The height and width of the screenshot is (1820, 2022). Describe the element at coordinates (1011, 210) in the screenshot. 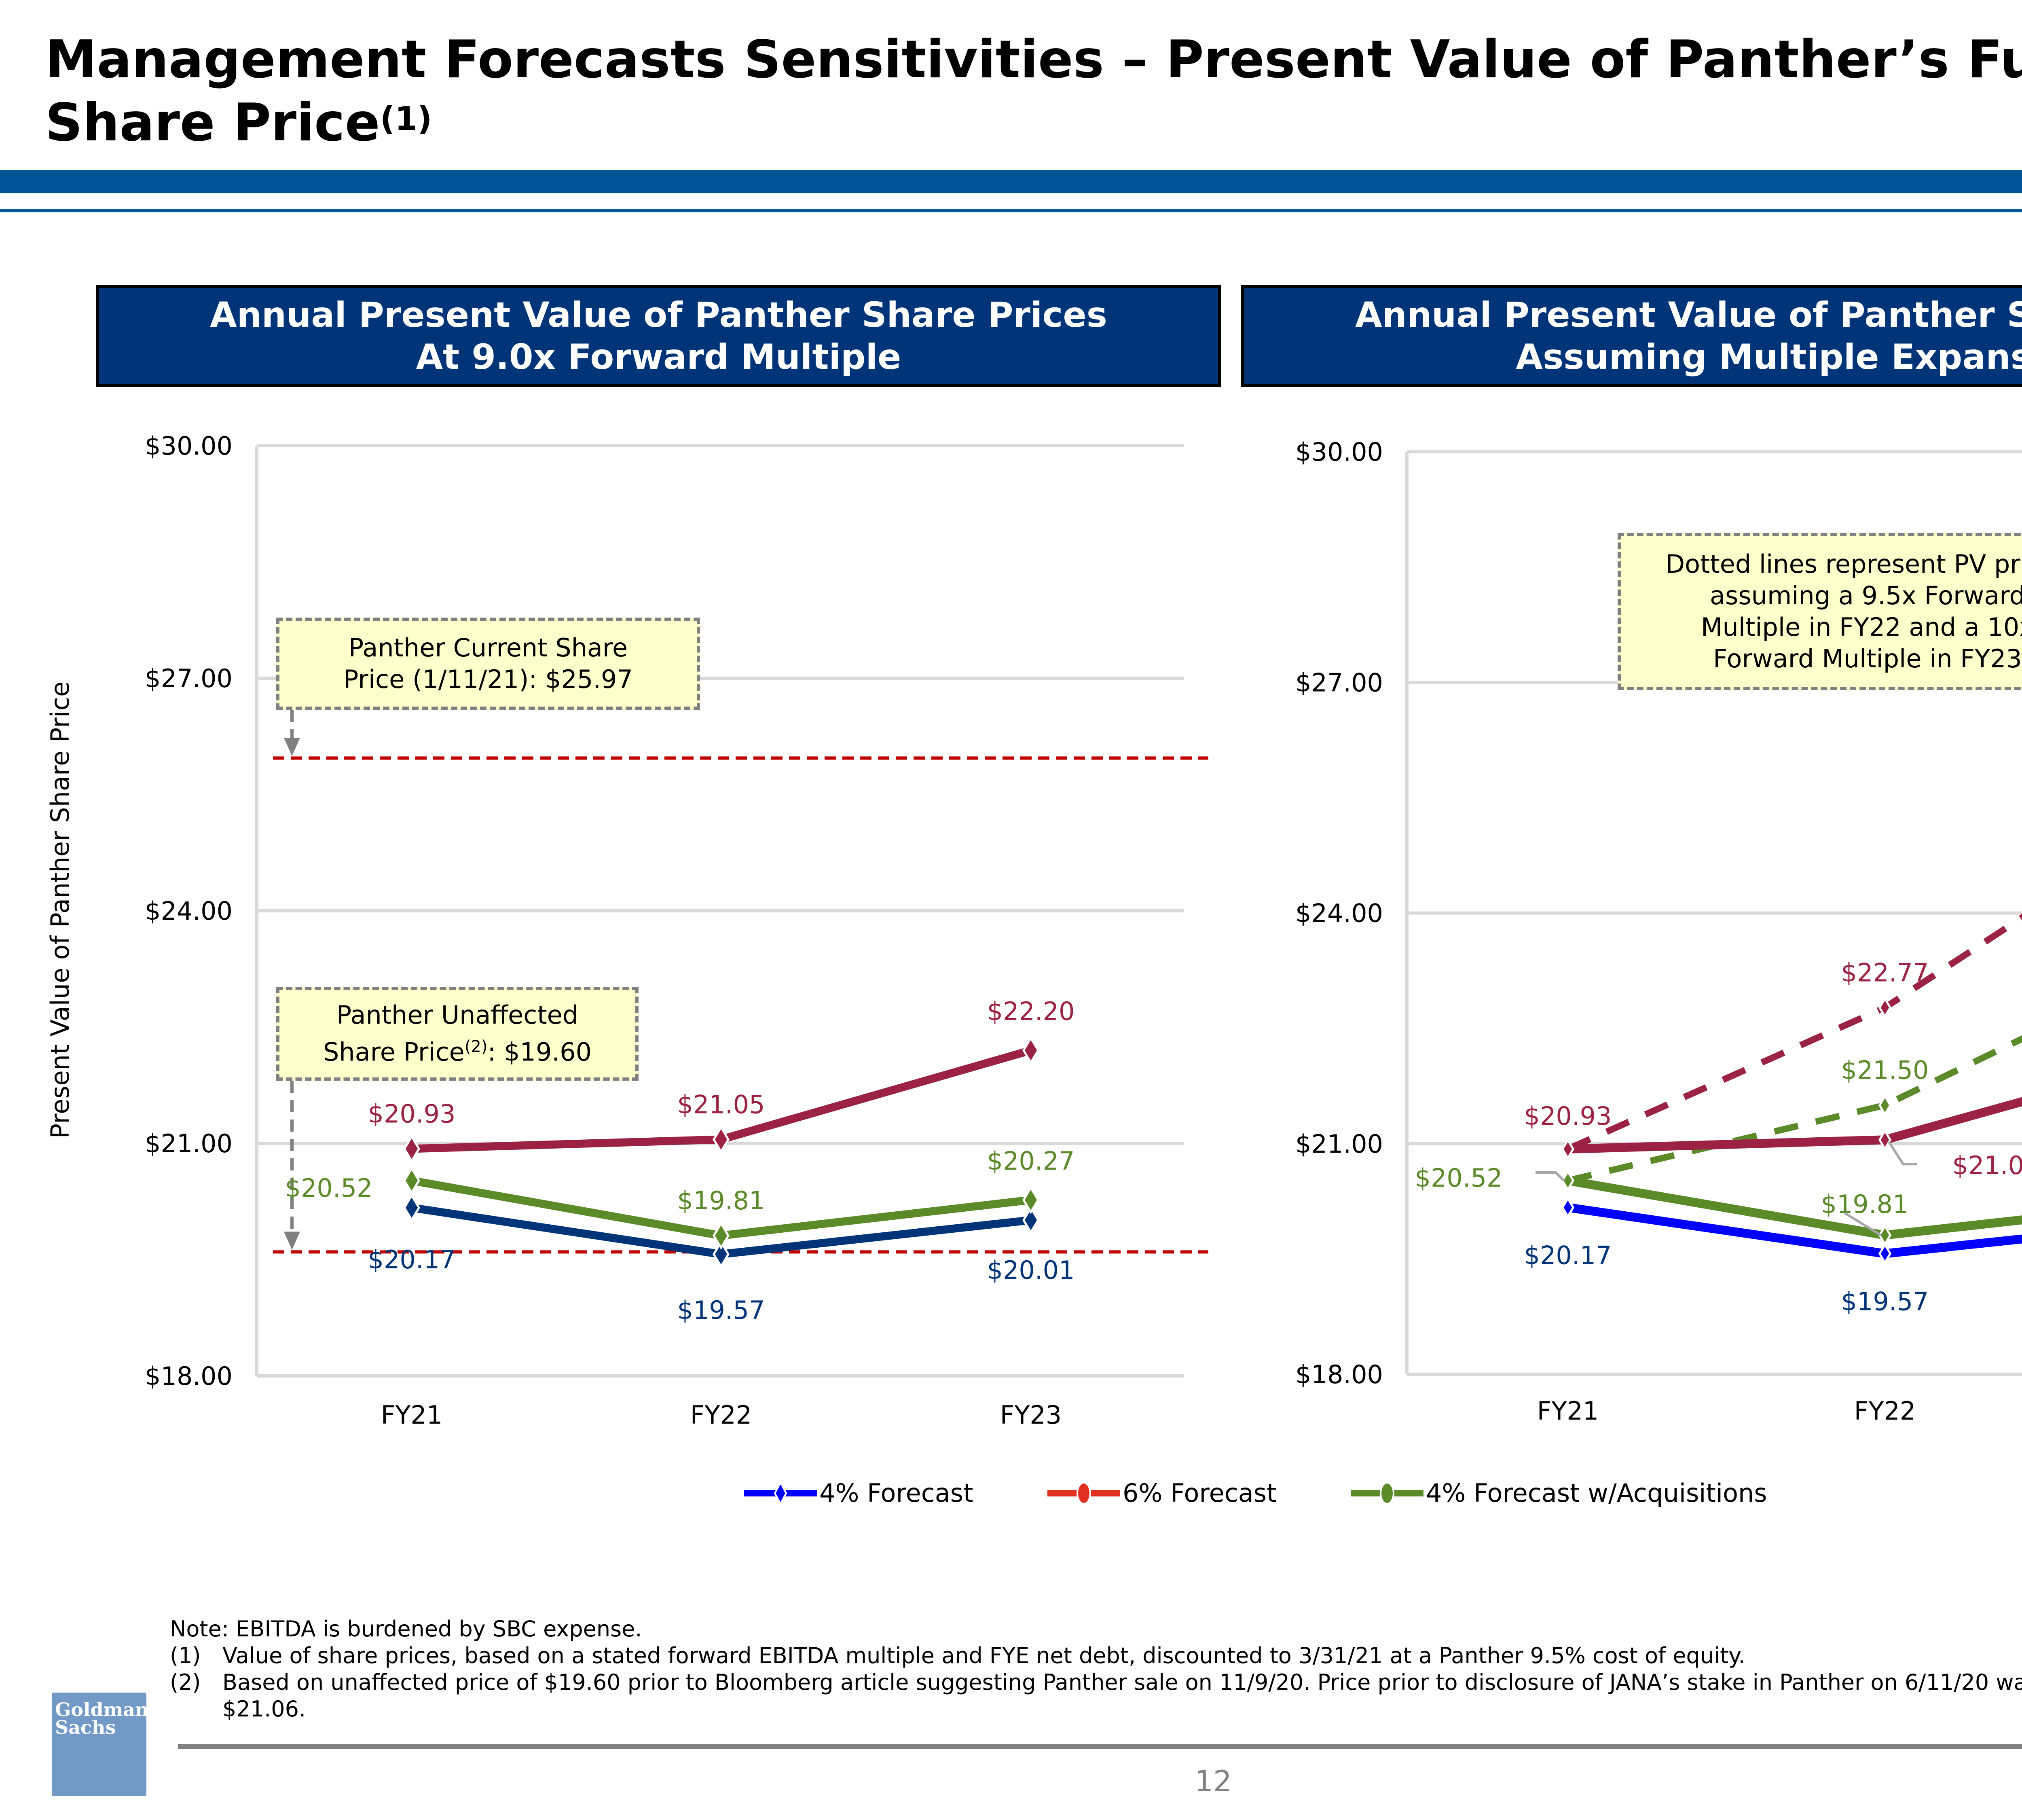

I see `header-rule` at that location.